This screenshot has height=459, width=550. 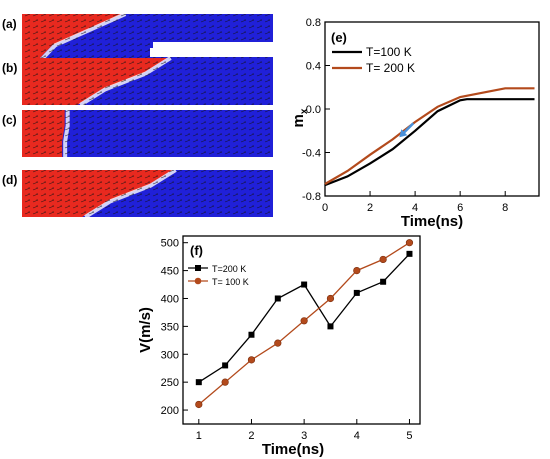 What do you see at coordinates (218, 275) in the screenshot?
I see `chart-f-legend: T=200 K T= 100 K` at bounding box center [218, 275].